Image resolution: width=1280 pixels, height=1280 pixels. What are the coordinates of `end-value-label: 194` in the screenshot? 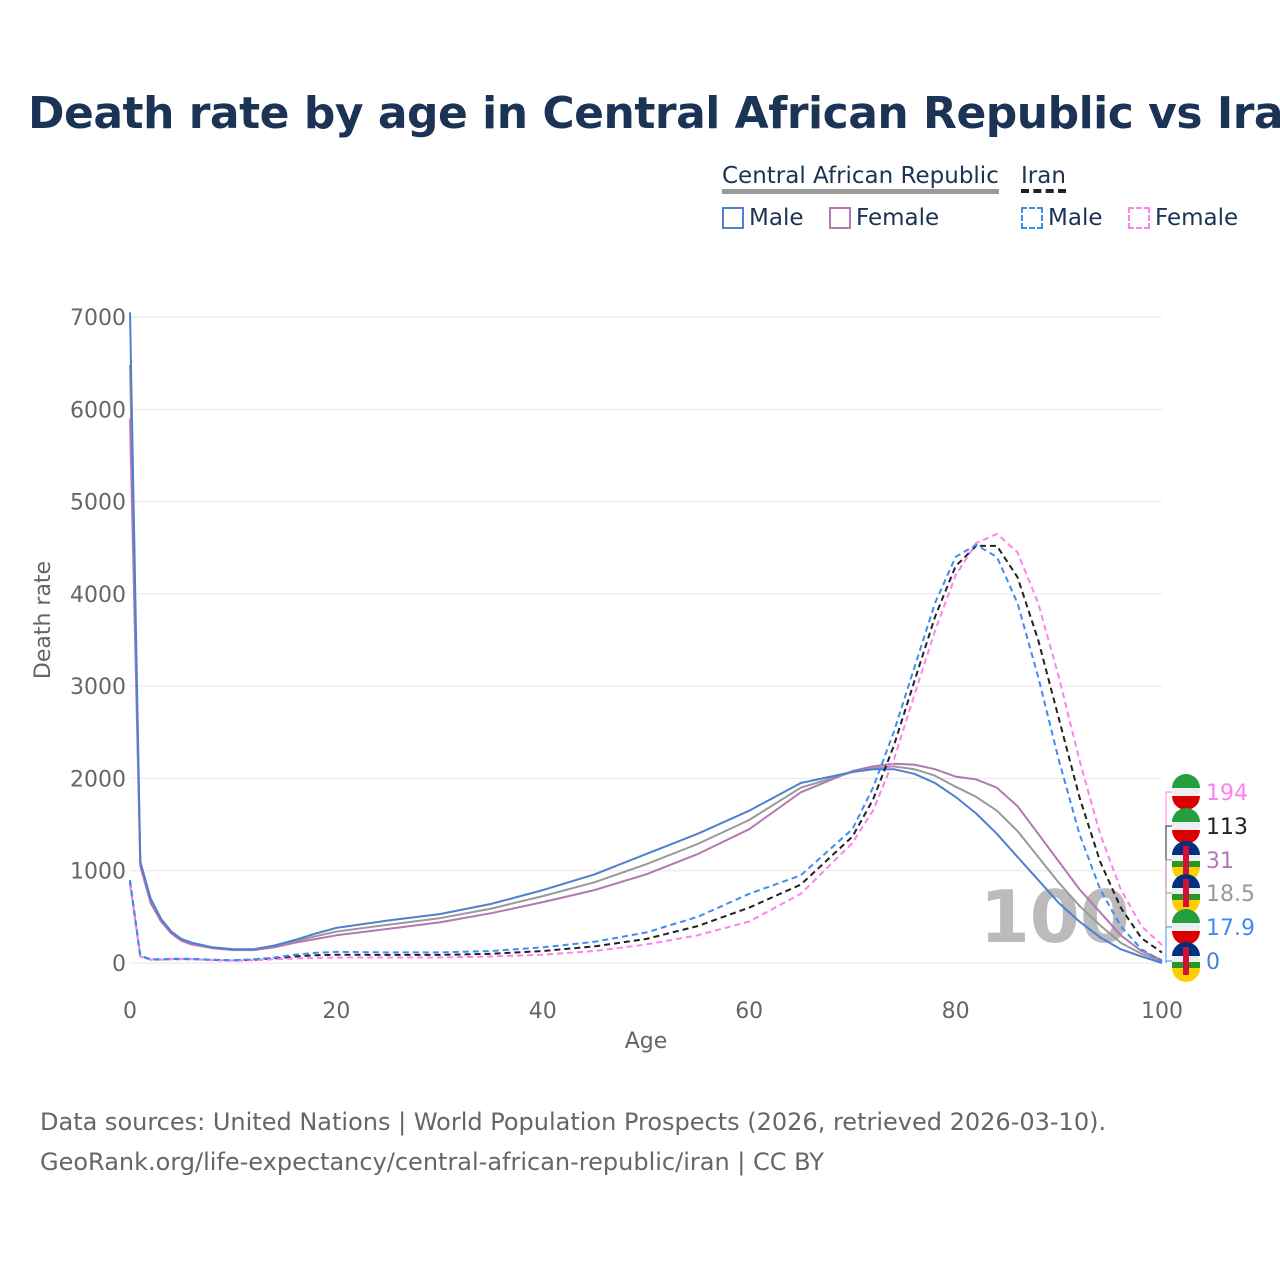 It's located at (1227, 793).